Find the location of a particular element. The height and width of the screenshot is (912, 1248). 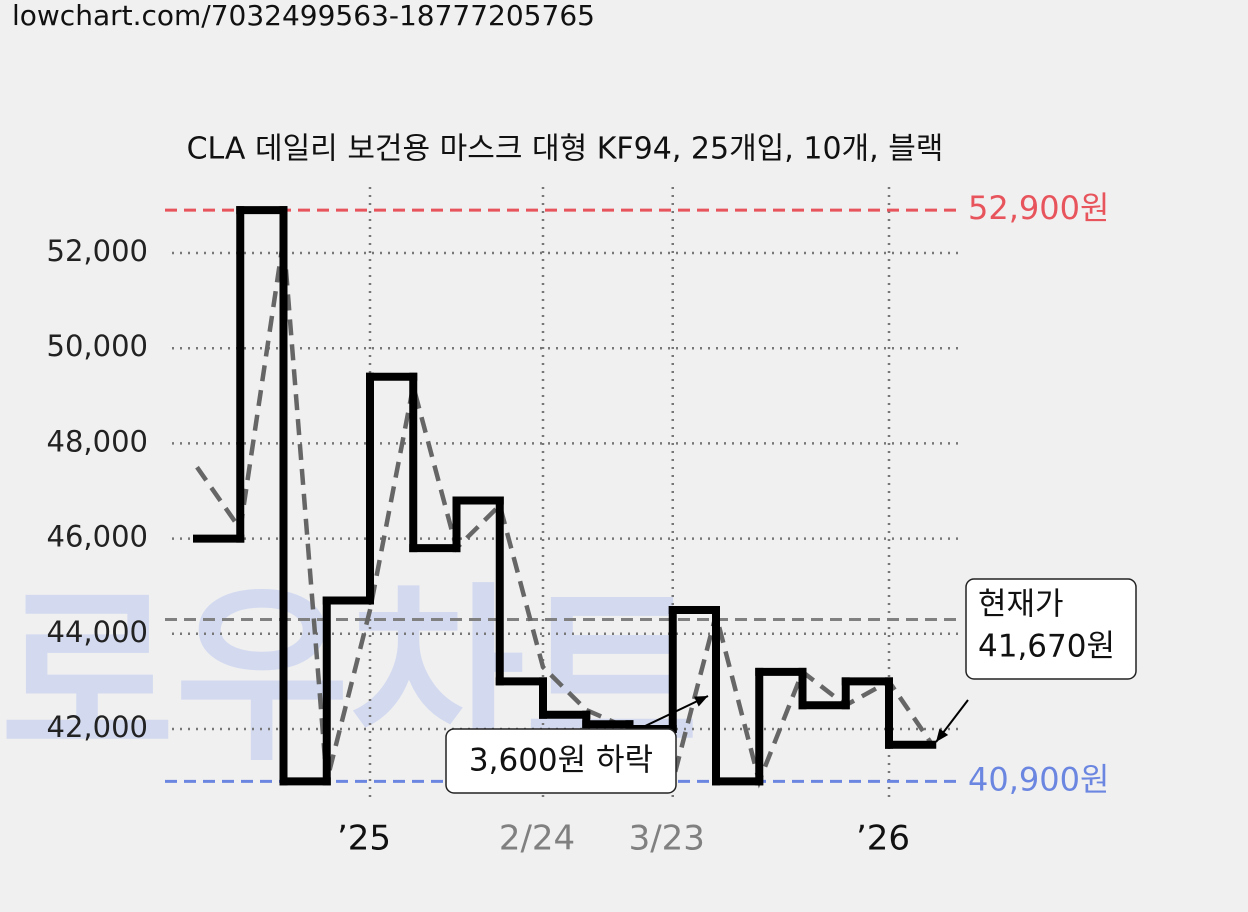

y-tick-label: 48,000 is located at coordinates (97, 441).